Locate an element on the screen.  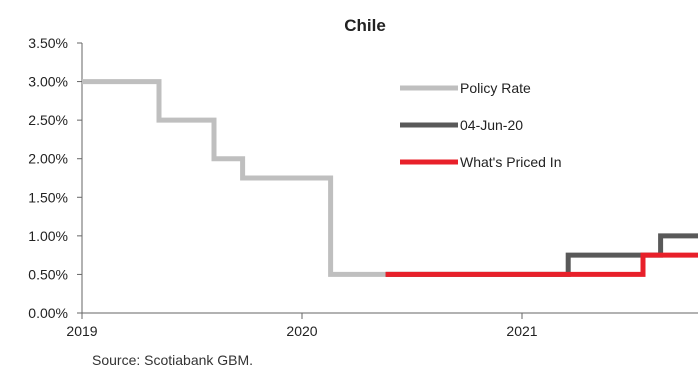
y-tick-label: 0.00% is located at coordinates (48, 313).